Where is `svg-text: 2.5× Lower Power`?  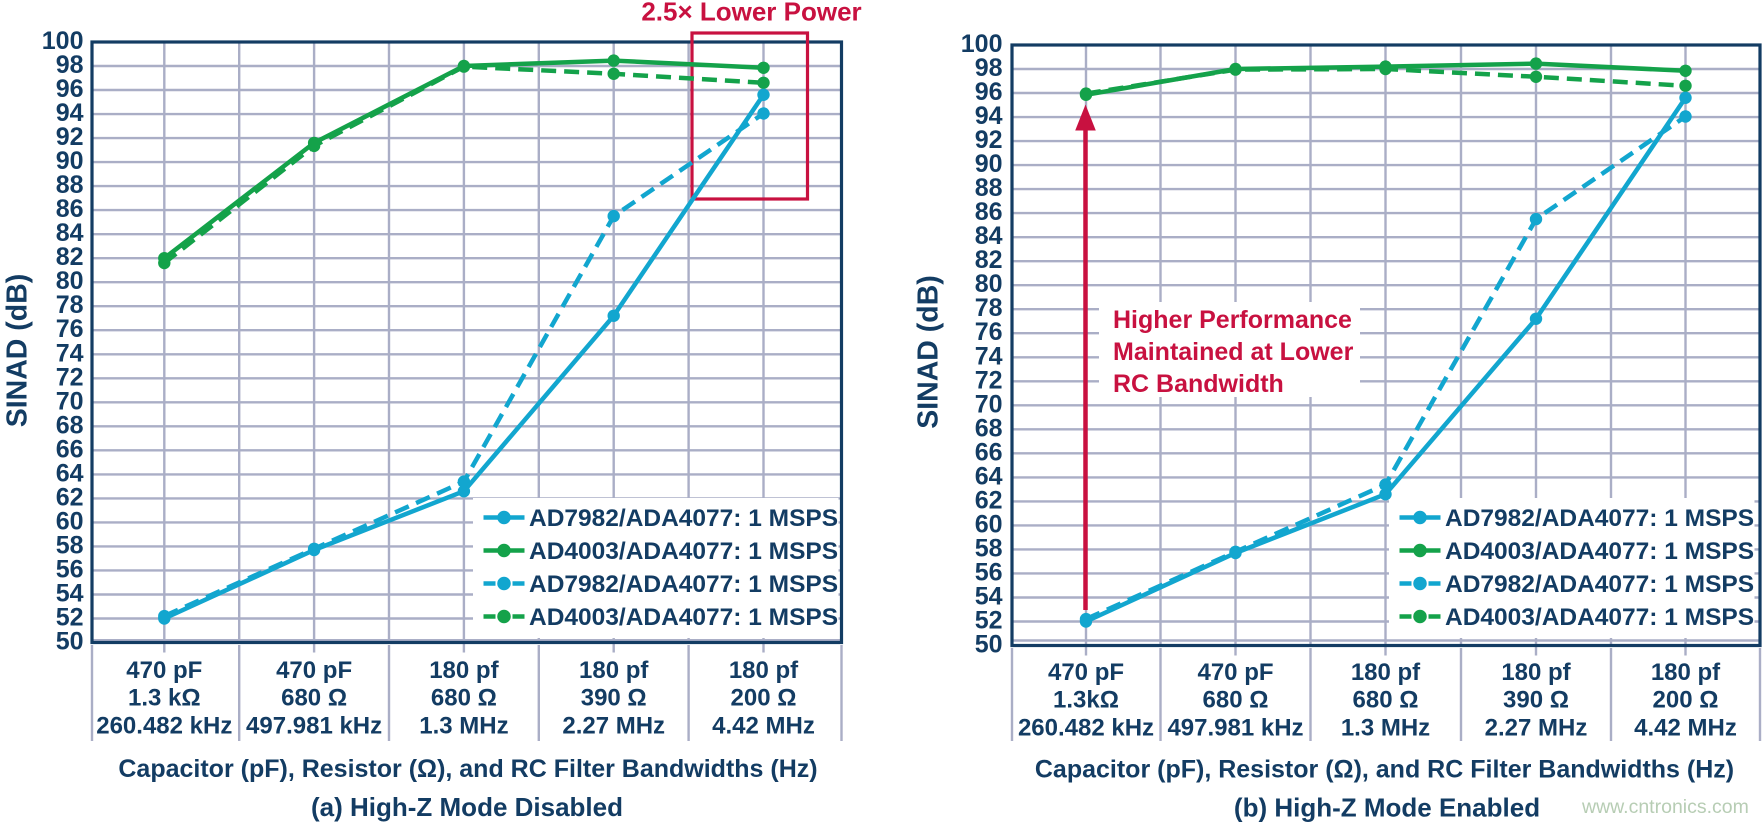
svg-text: 2.5× Lower Power is located at coordinates (751, 13).